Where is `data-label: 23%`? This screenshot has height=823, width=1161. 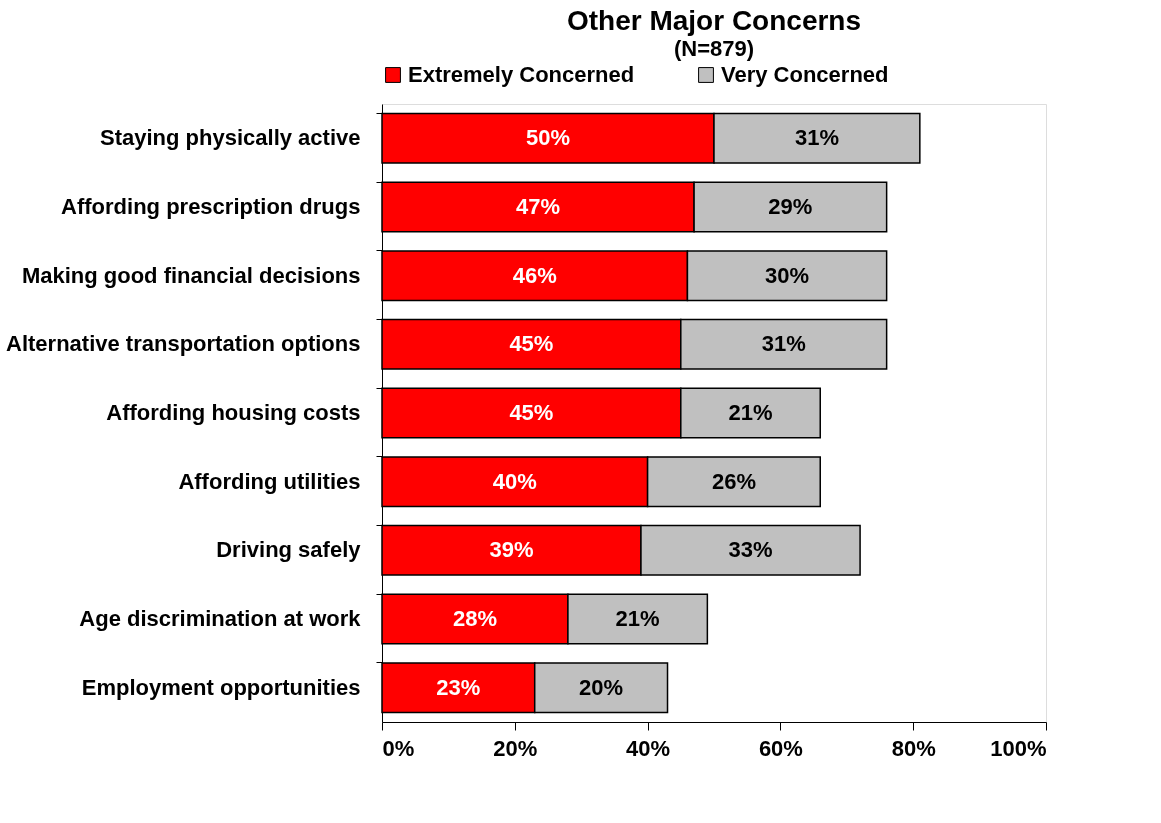 data-label: 23% is located at coordinates (458, 687).